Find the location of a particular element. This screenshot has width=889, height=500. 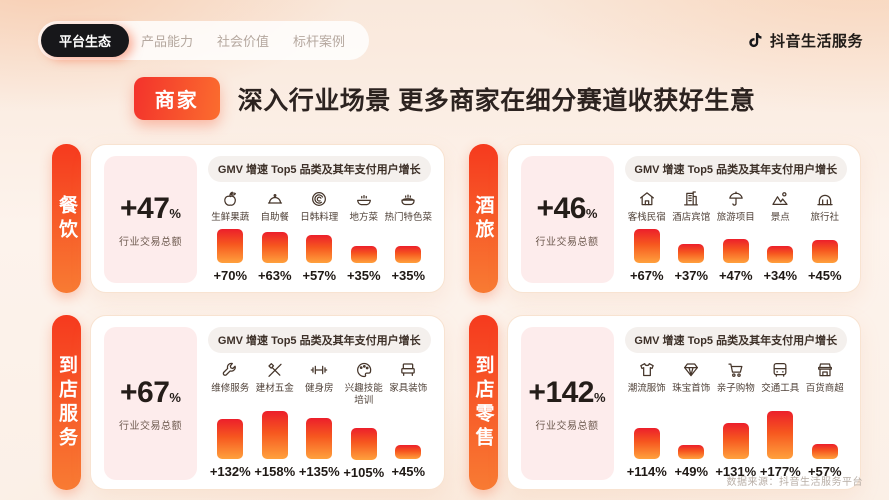

total-growth-box: +67% 行业交易总额 is located at coordinates (150, 404).